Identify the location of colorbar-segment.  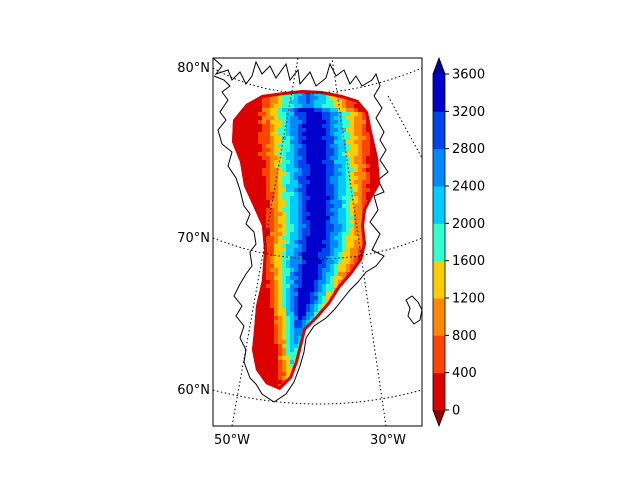
(439, 93).